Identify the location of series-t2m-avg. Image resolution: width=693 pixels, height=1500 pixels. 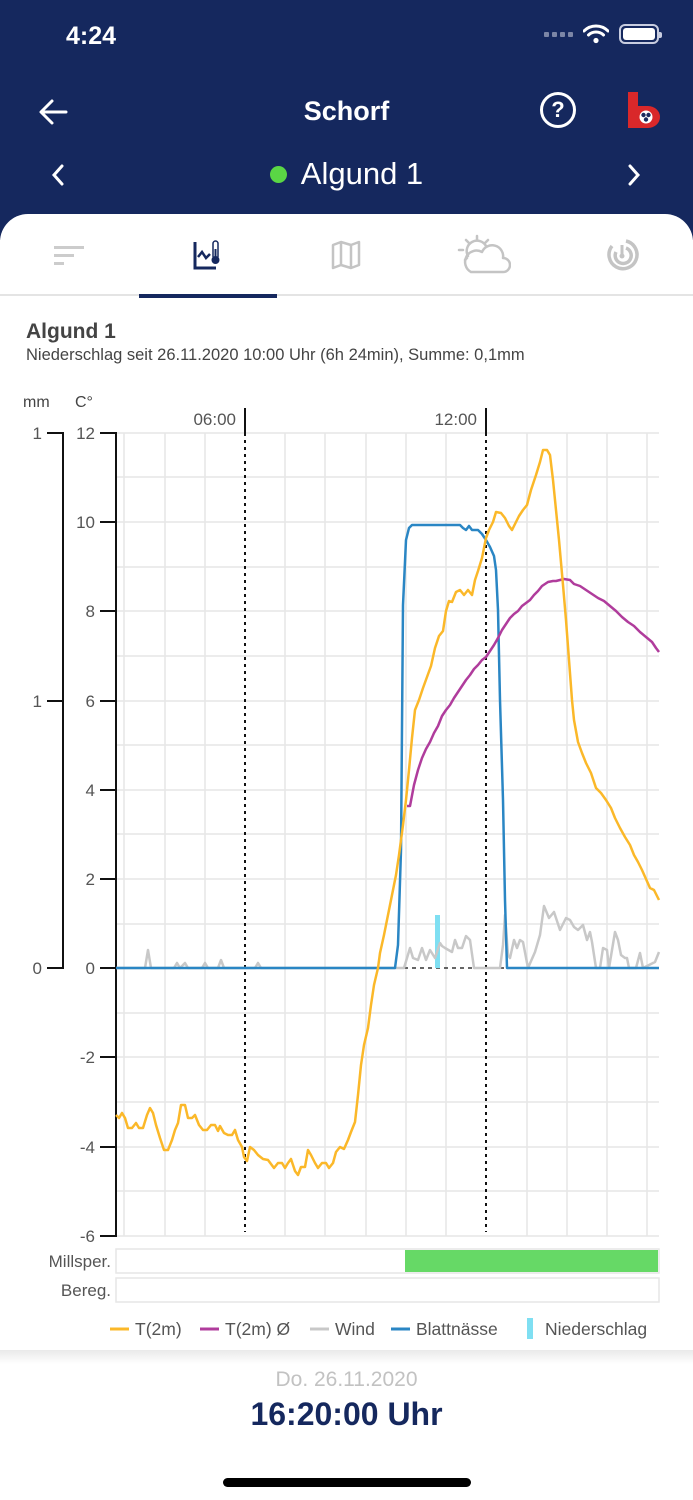
(533, 692).